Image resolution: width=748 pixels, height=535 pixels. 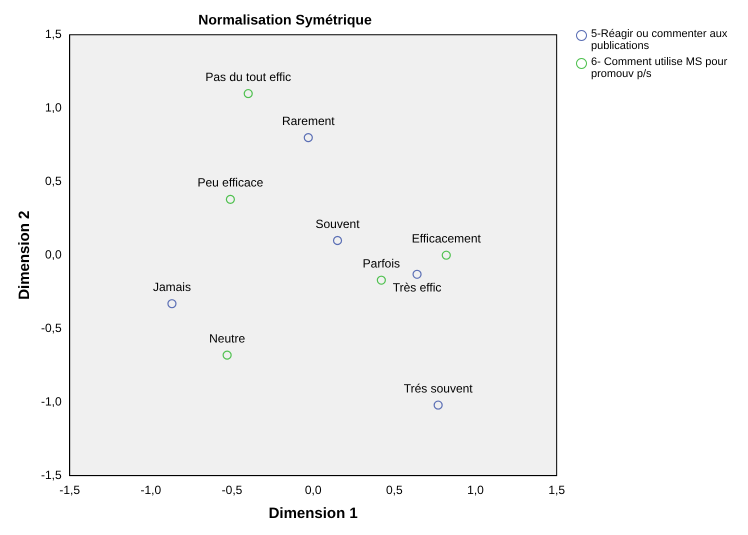 What do you see at coordinates (313, 513) in the screenshot?
I see `x-axis-title: Dimension 1` at bounding box center [313, 513].